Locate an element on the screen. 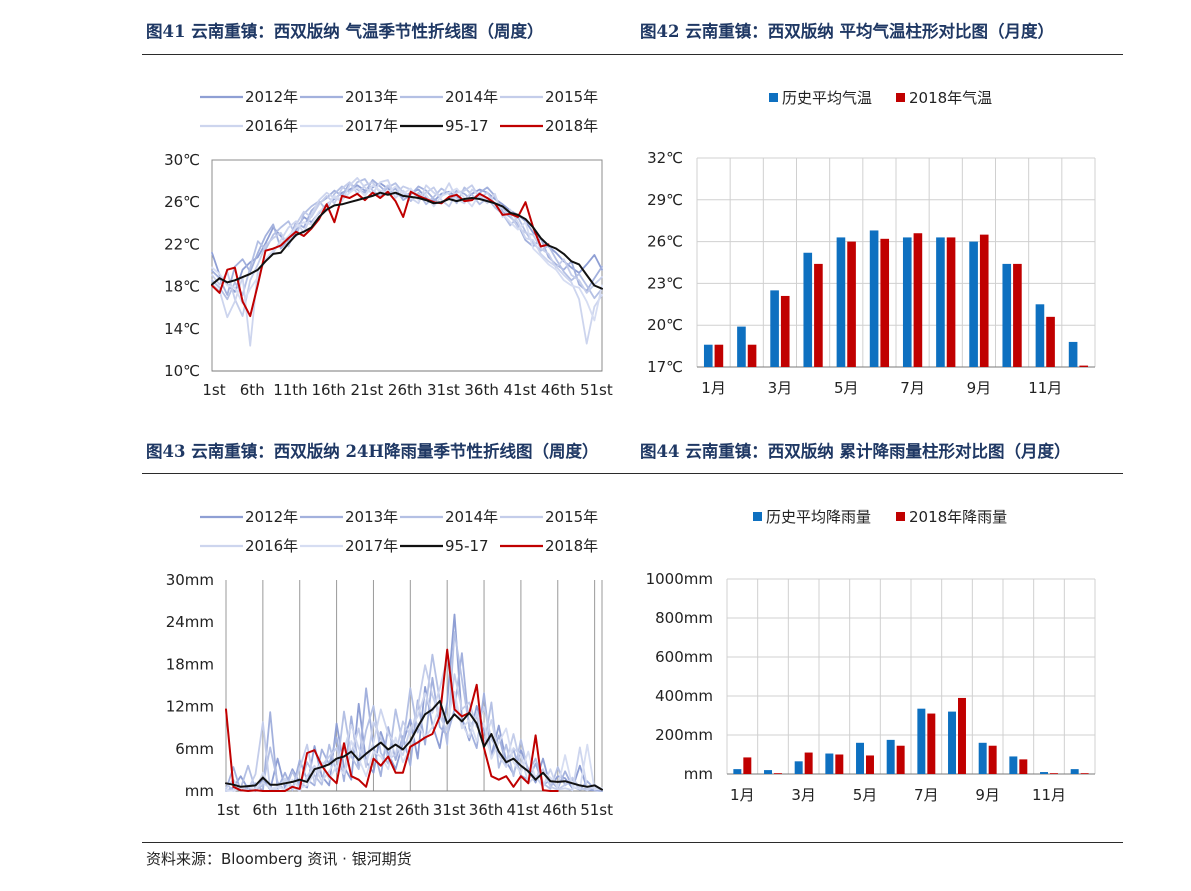  x-tick-label: 11月 is located at coordinates (1049, 795).